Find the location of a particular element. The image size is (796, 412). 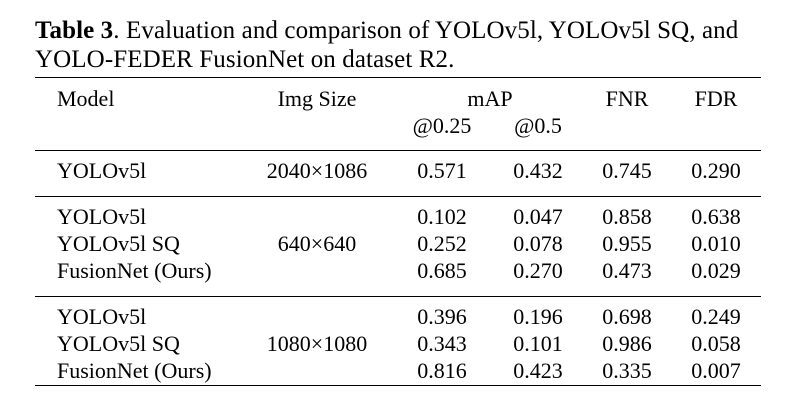

table-cell-map-05: 0.078 is located at coordinates (538, 243).